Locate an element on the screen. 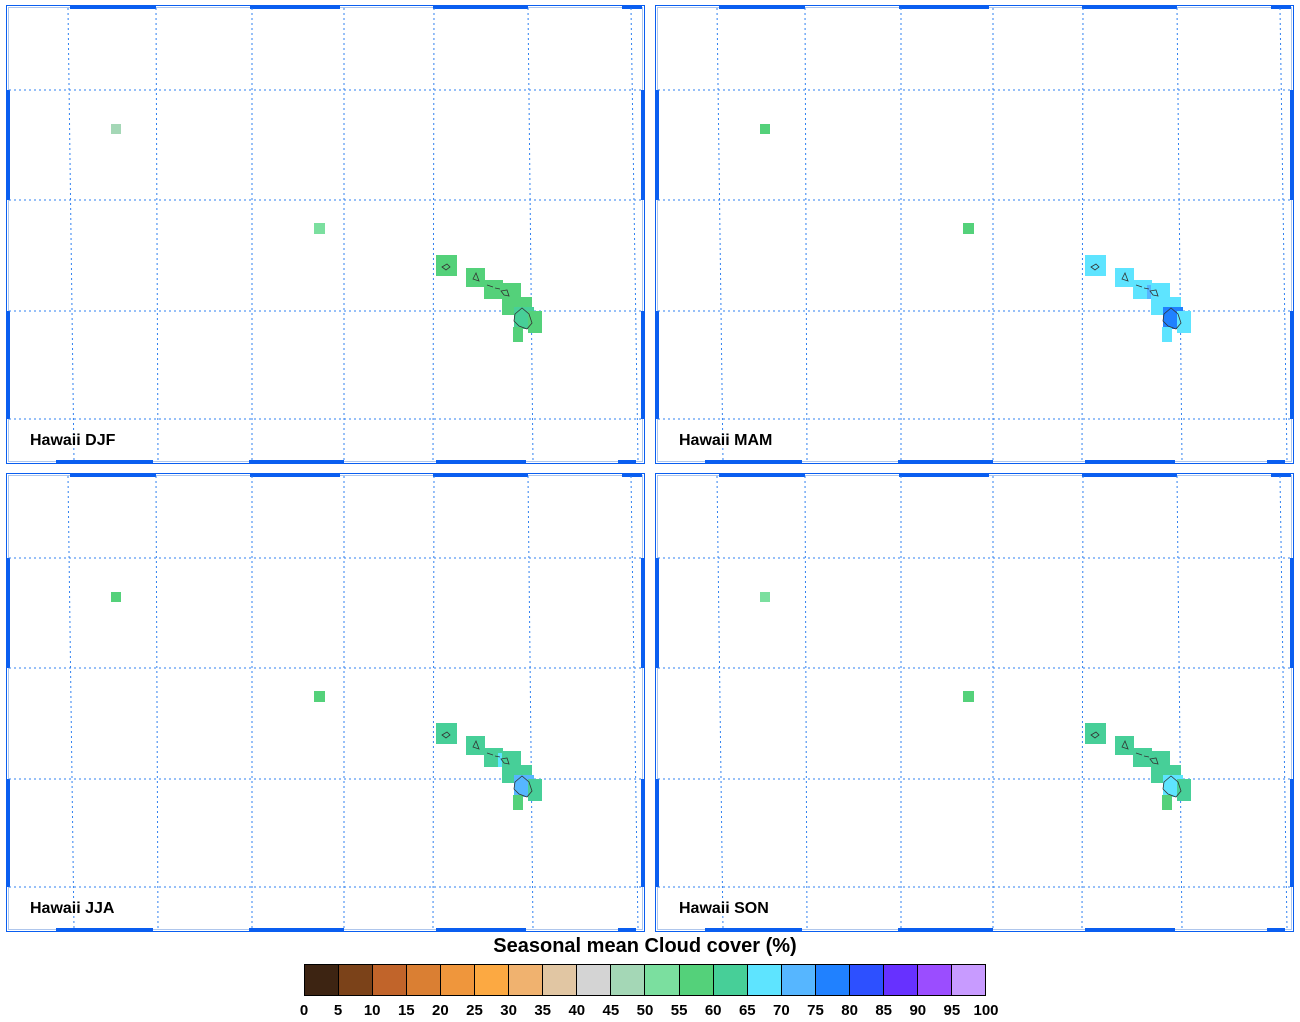 This screenshot has width=1300, height=1022. colorbar-tick-label: 100 is located at coordinates (986, 1010).